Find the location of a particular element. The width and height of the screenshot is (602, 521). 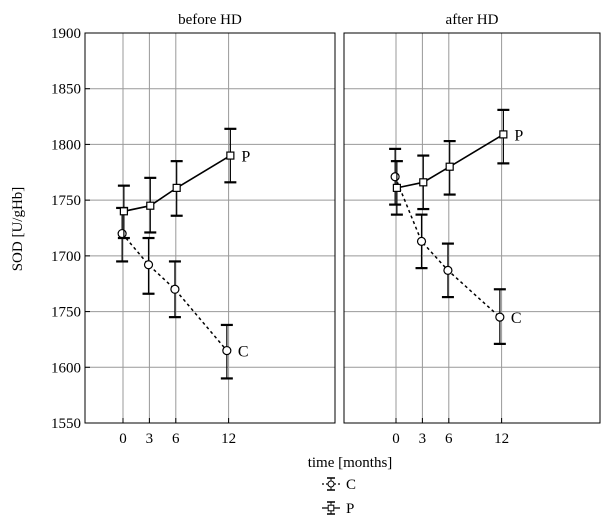

y-tick-label: 1800 is located at coordinates (66, 145).